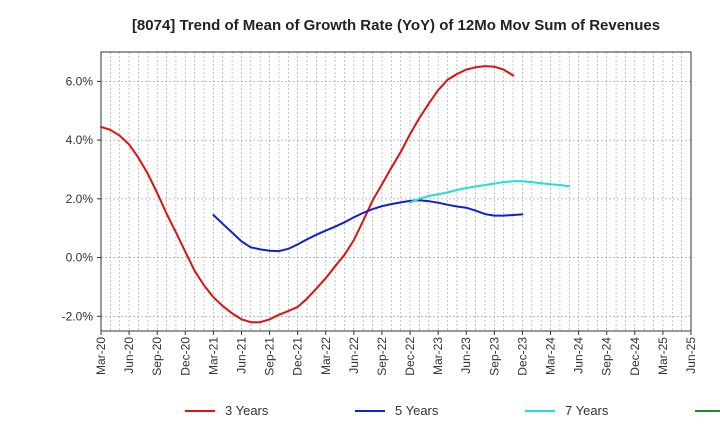 The height and width of the screenshot is (440, 720). I want to click on y-tick-label: -2.0%, so click(78, 316).